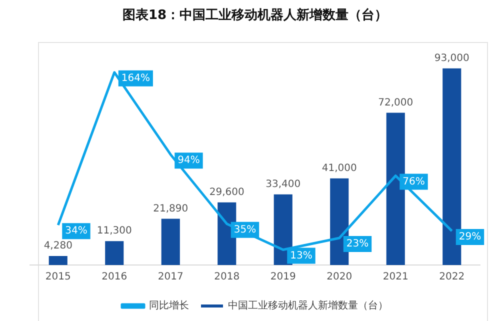 The height and width of the screenshot is (321, 490). Describe the element at coordinates (413, 182) in the screenshot. I see `data-label: 76%` at that location.